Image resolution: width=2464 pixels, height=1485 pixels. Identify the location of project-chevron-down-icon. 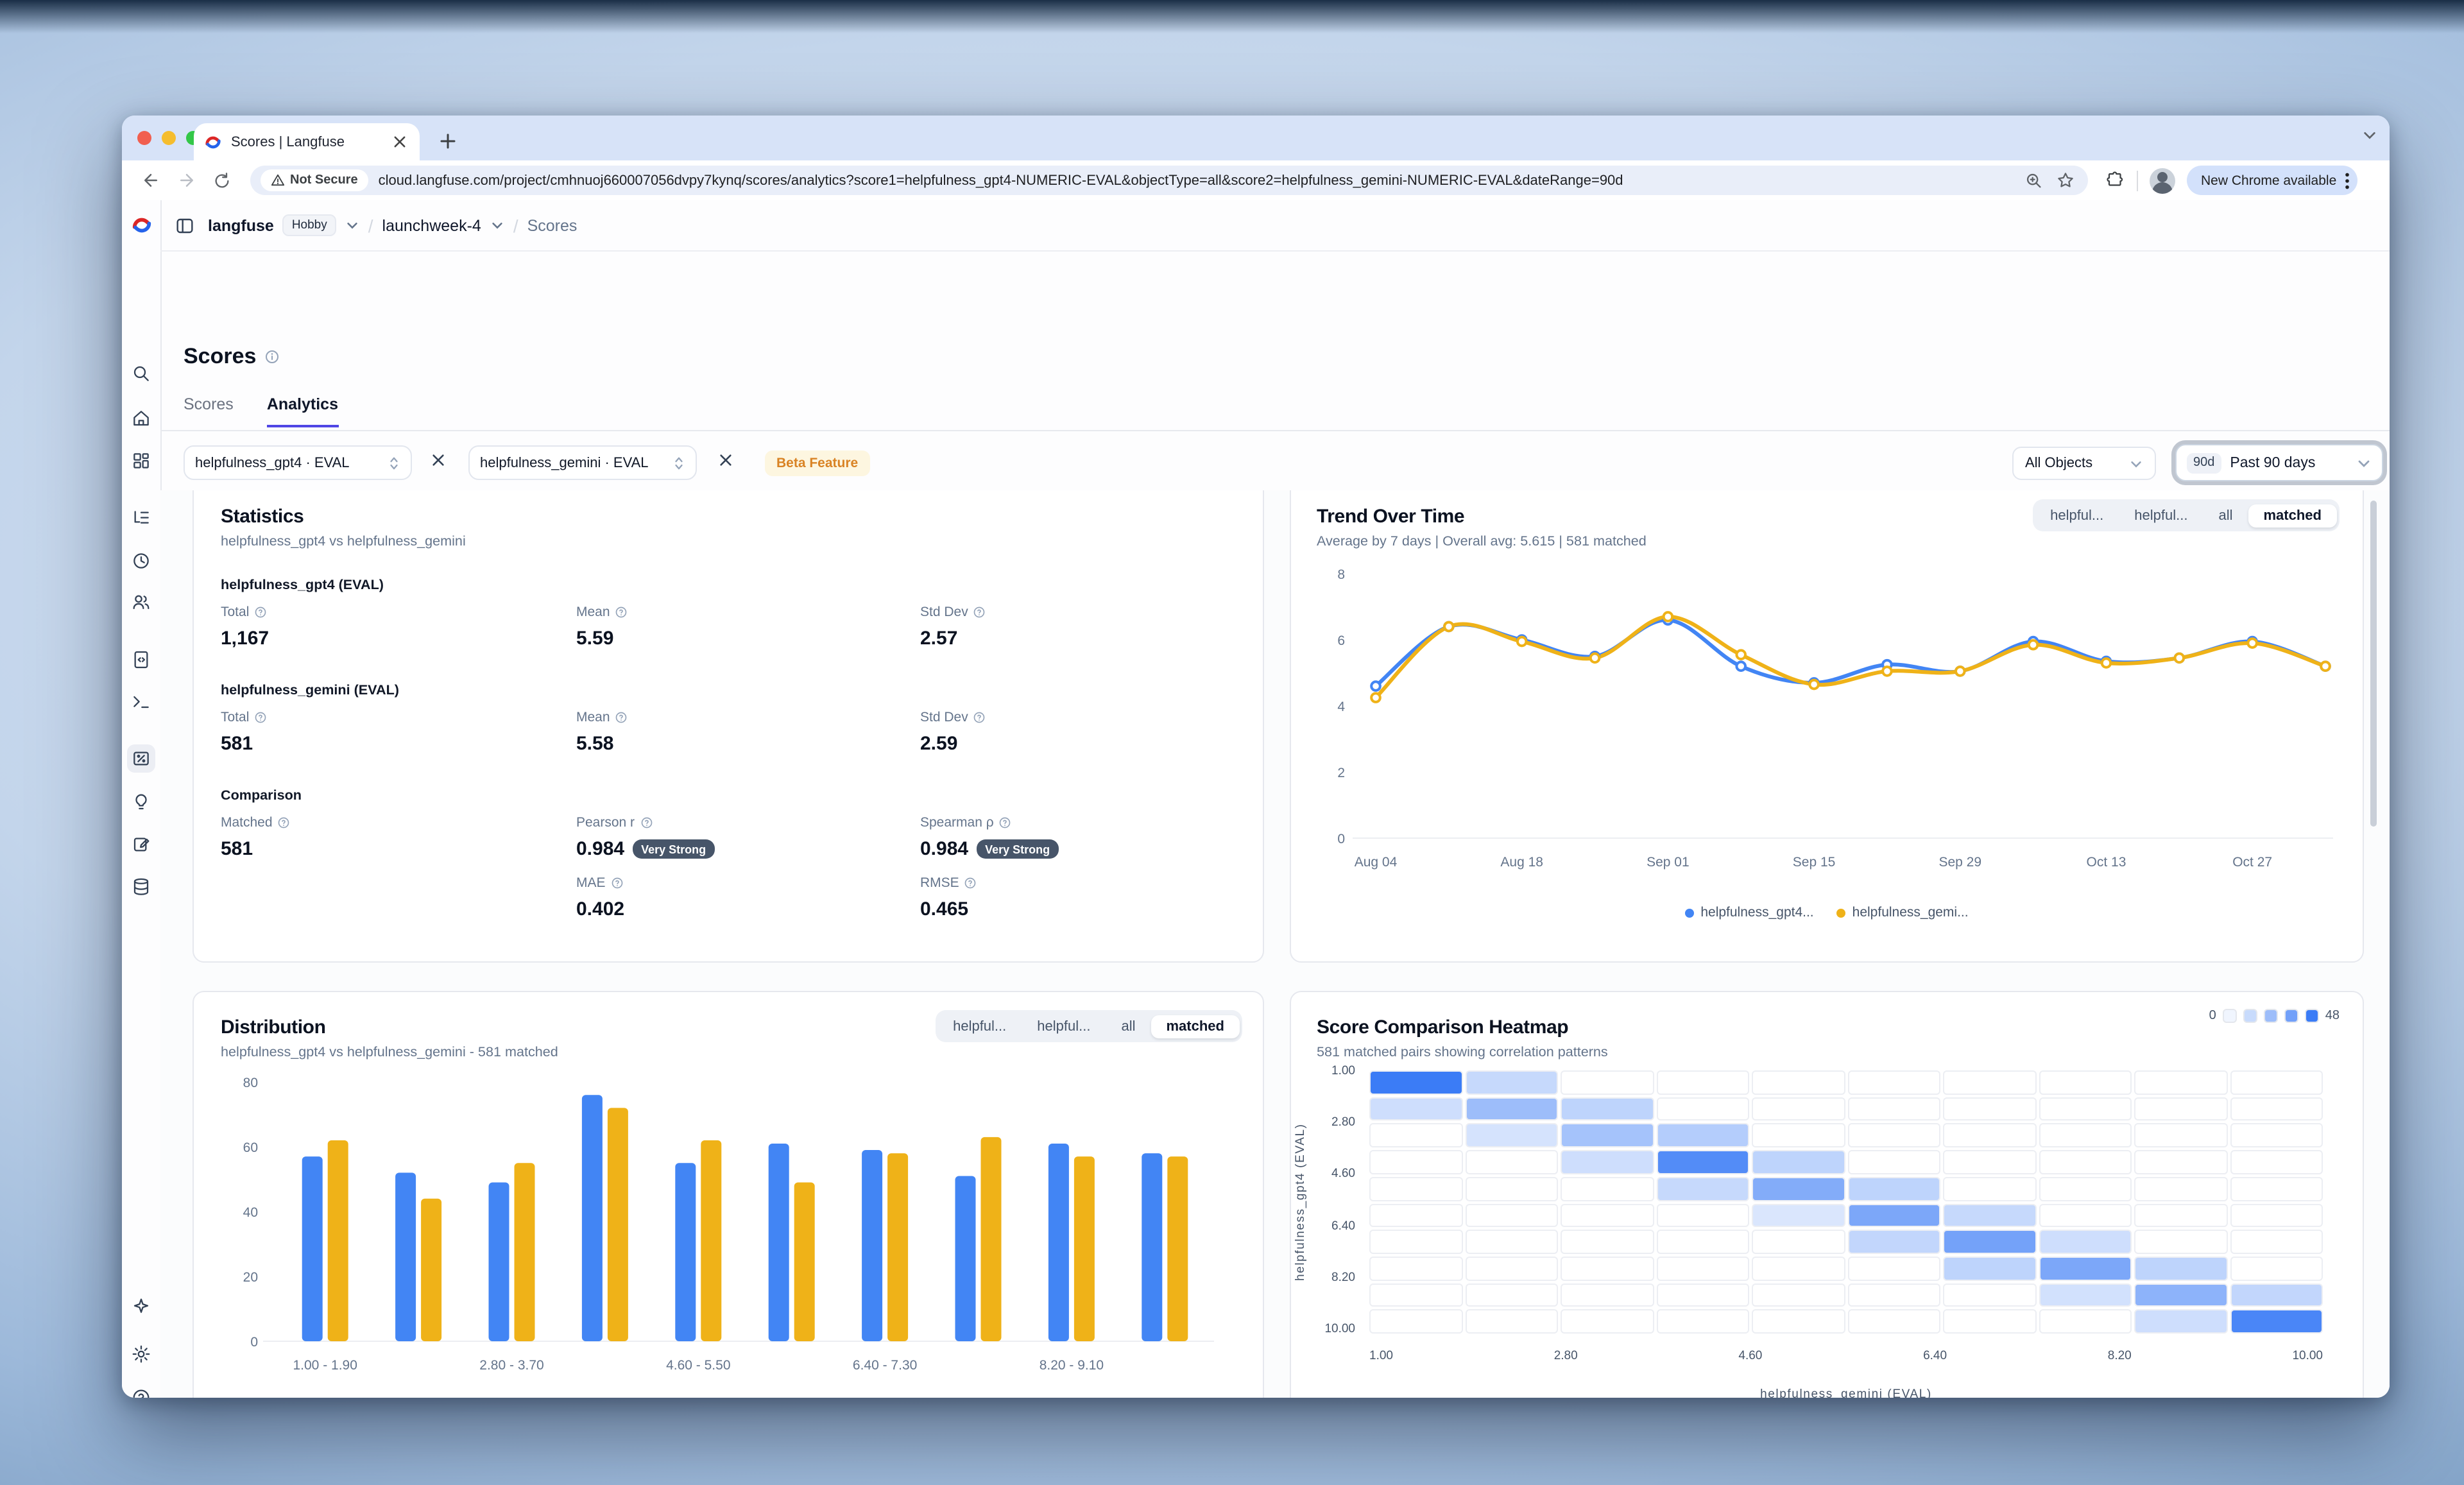
(497, 225).